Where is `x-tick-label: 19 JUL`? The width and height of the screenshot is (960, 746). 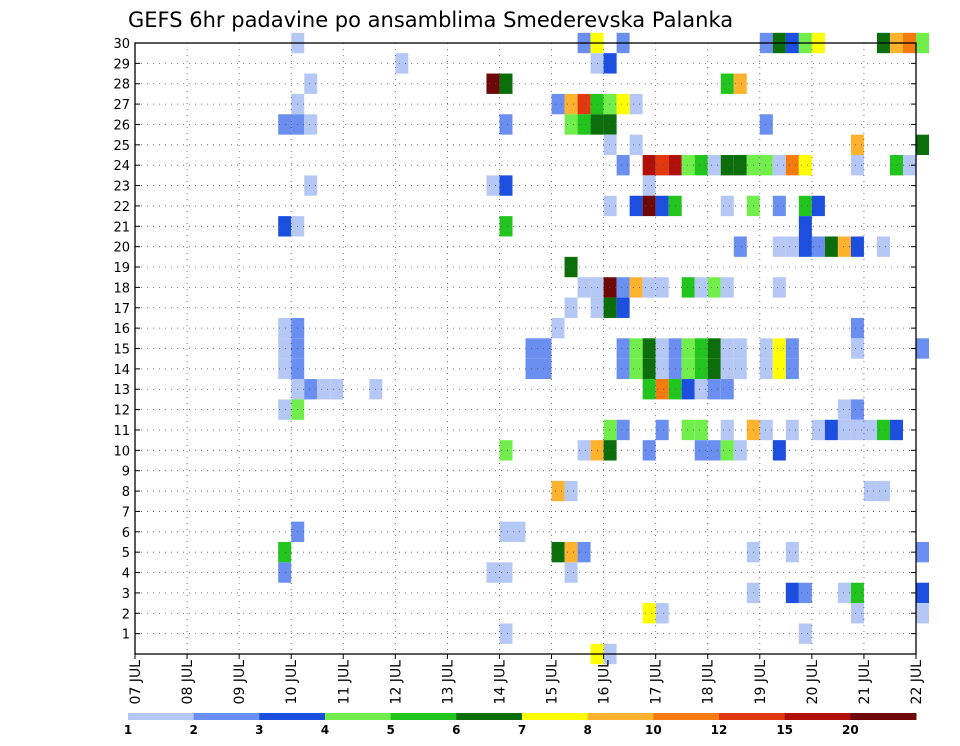 x-tick-label: 19 JUL is located at coordinates (761, 682).